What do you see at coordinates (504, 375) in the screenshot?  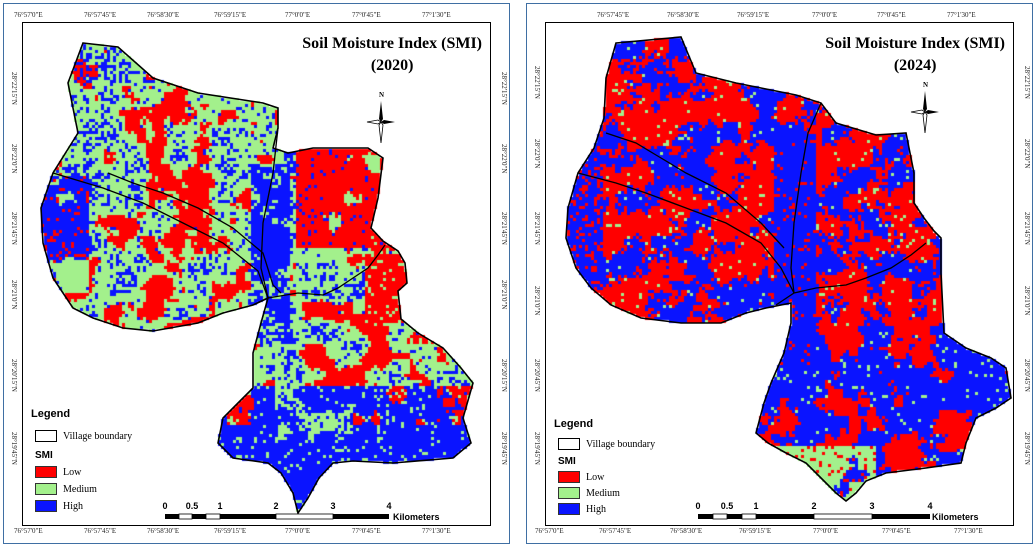 I see `right-tick: 28°20'15"N` at bounding box center [504, 375].